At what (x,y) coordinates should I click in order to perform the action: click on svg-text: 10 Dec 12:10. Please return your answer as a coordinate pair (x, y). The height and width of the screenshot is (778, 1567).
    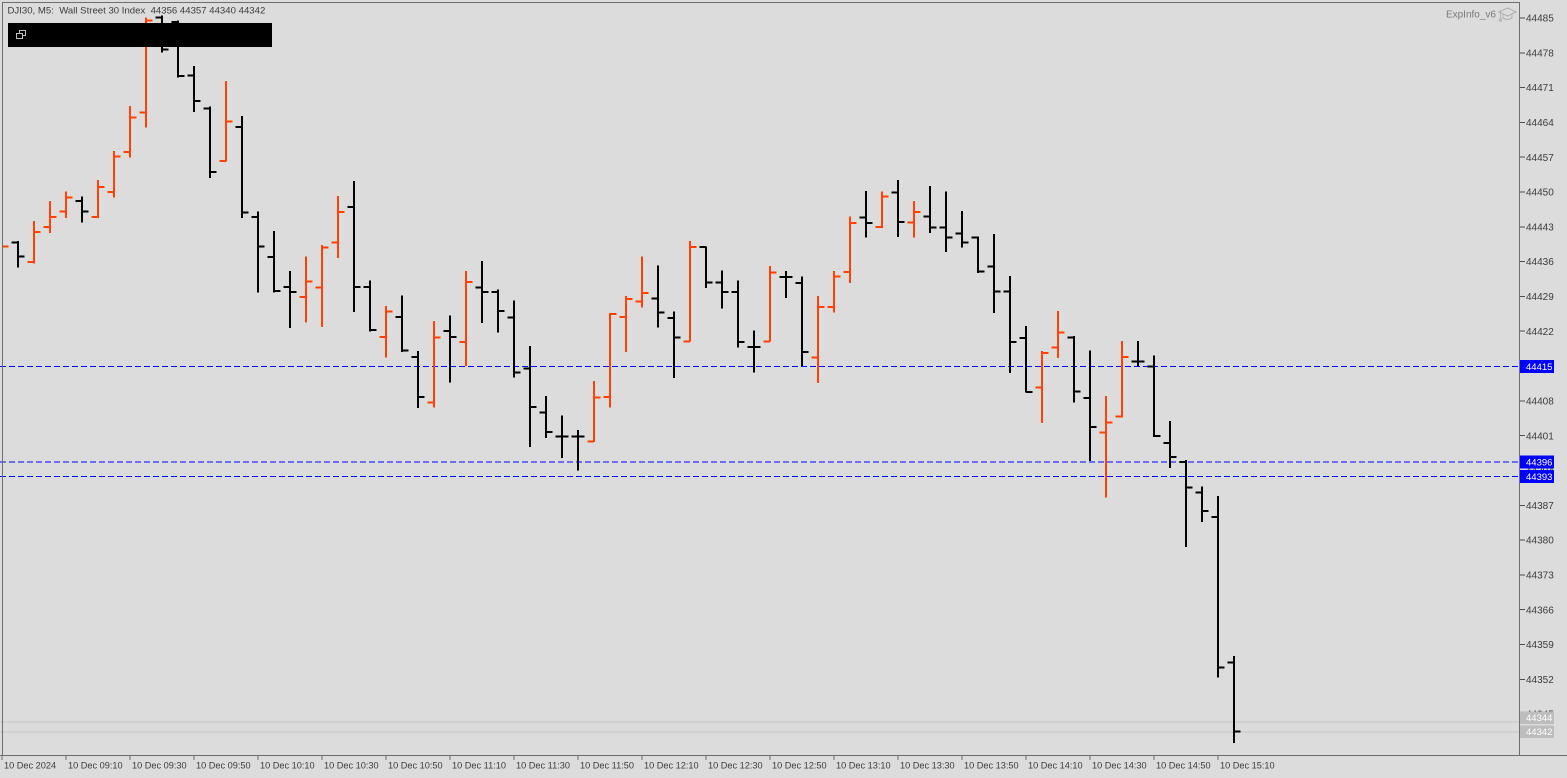
    Looking at the image, I should click on (671, 766).